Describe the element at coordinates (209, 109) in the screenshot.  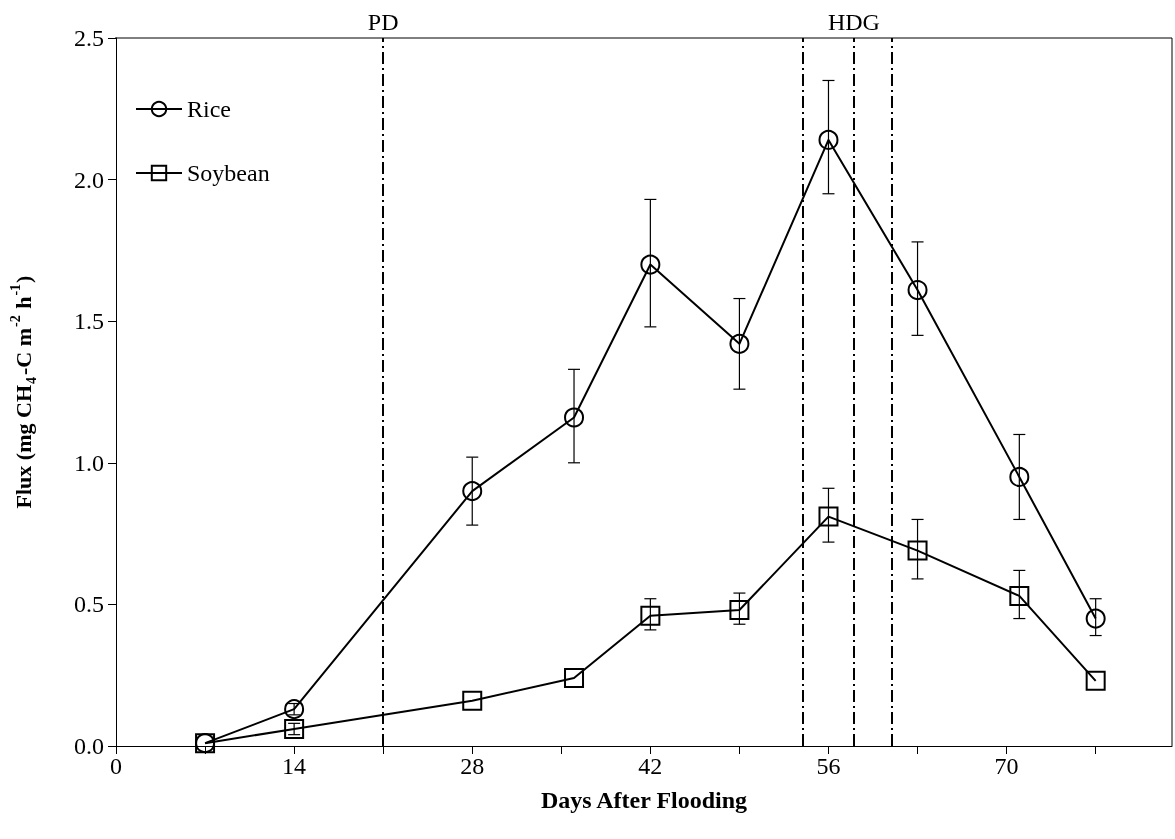
I see `legend-label: Rice` at that location.